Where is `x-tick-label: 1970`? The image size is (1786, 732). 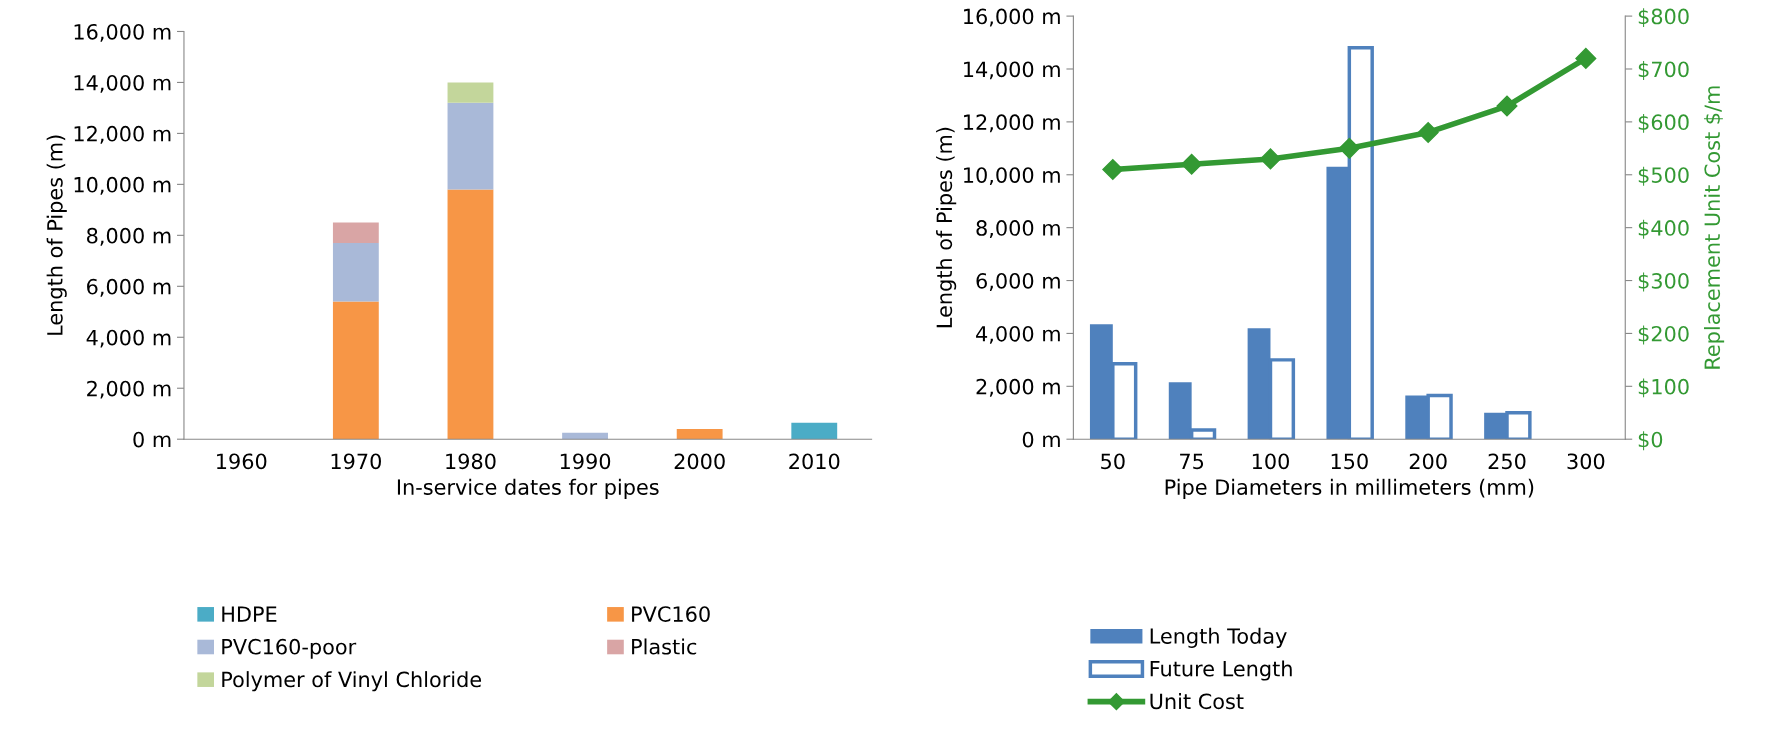
x-tick-label: 1970 is located at coordinates (356, 461).